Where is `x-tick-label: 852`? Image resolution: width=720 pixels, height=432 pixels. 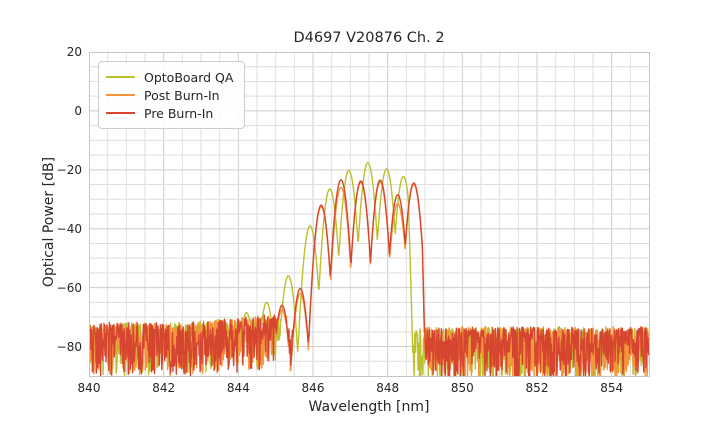
x-tick-label: 852 is located at coordinates (537, 388).